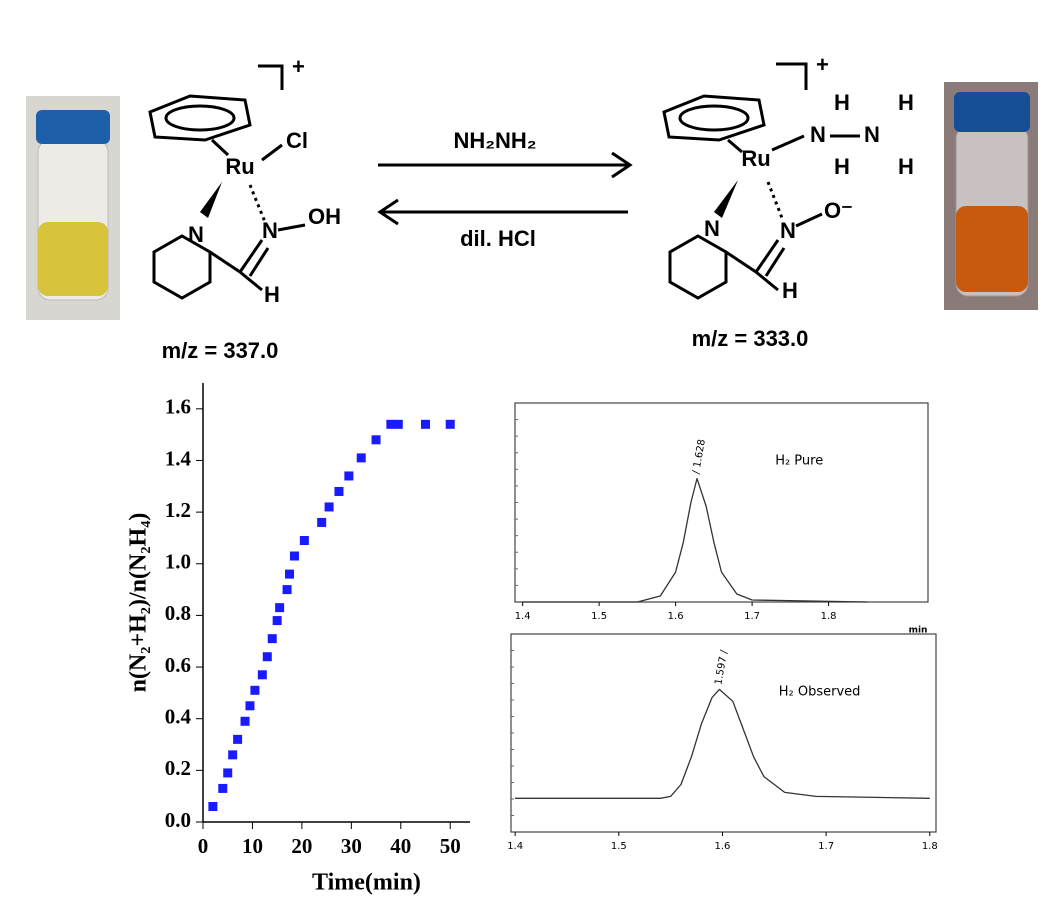 This screenshot has height=910, width=1063. What do you see at coordinates (178, 510) in the screenshot?
I see `y-tick-label: 1.2` at bounding box center [178, 510].